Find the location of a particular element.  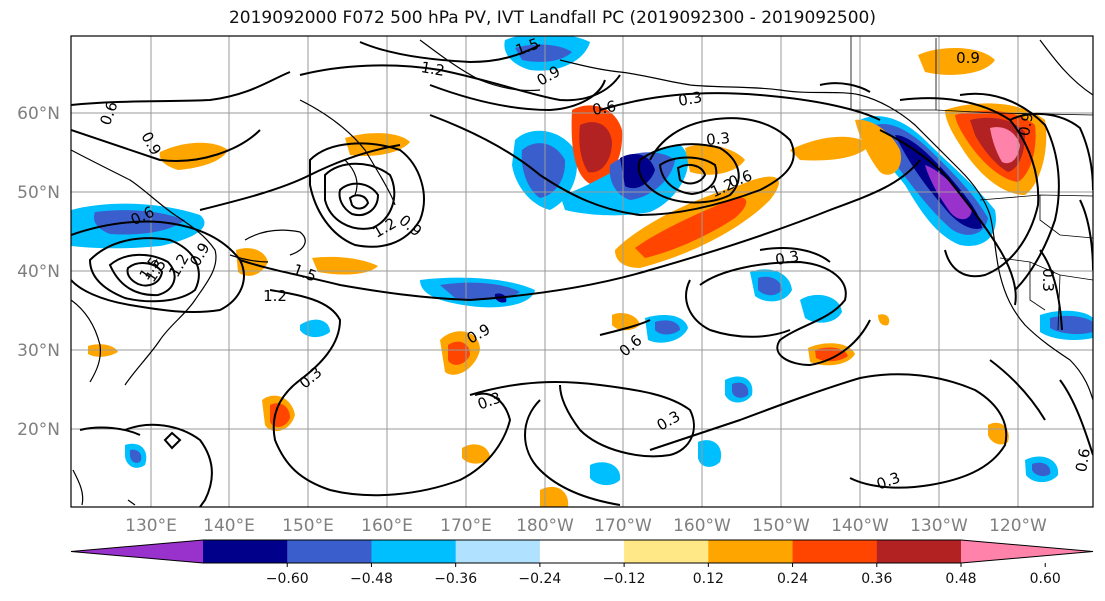

colorbar-tick-label: −0.36 is located at coordinates (455, 579).